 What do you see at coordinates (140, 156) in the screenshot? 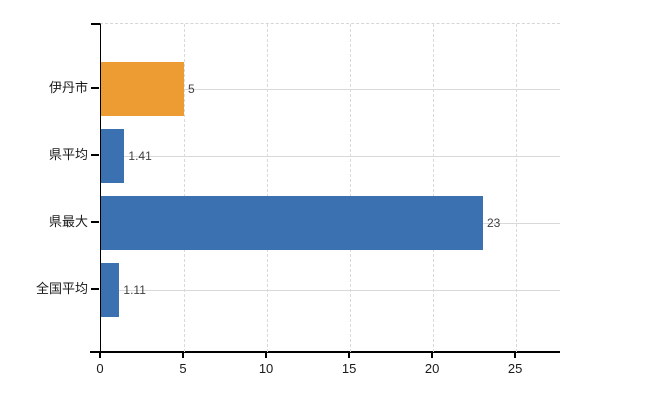
I see `bar-value-label: 1.41` at bounding box center [140, 156].